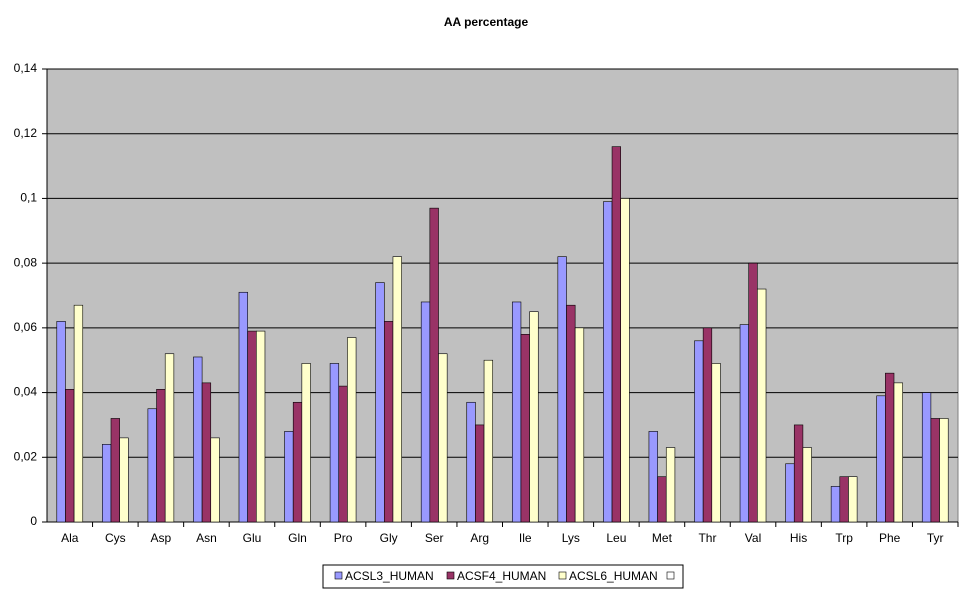 The width and height of the screenshot is (969, 600). What do you see at coordinates (26, 68) in the screenshot?
I see `y-tick-label: 0,14` at bounding box center [26, 68].